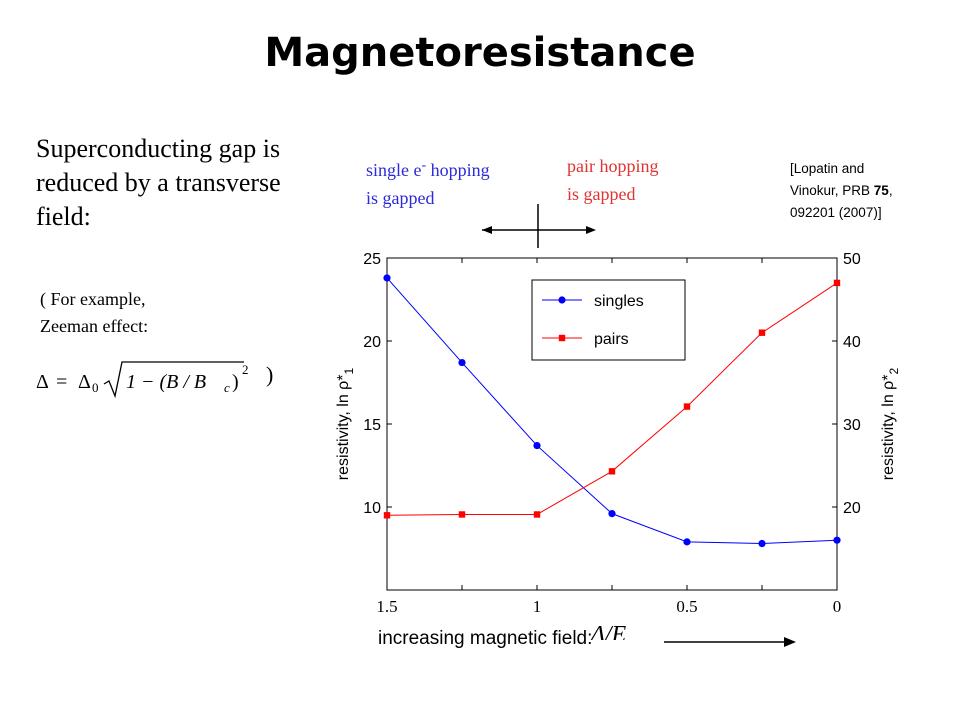 Image resolution: width=960 pixels, height=720 pixels. I want to click on sqrt-sign, so click(173, 380).